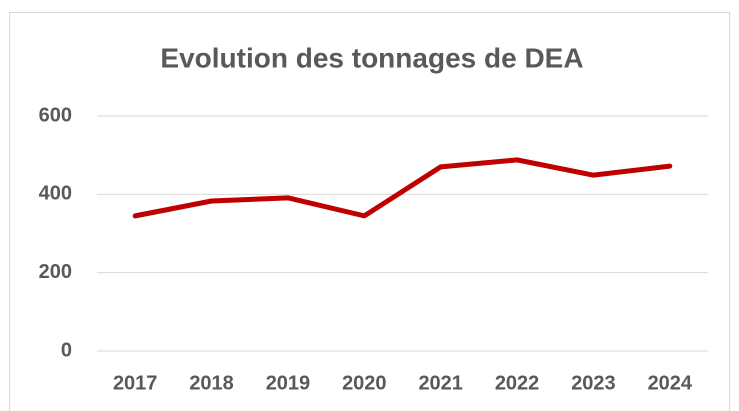  What do you see at coordinates (371, 57) in the screenshot?
I see `chart-title: Evolution des tonnages de DEA` at bounding box center [371, 57].